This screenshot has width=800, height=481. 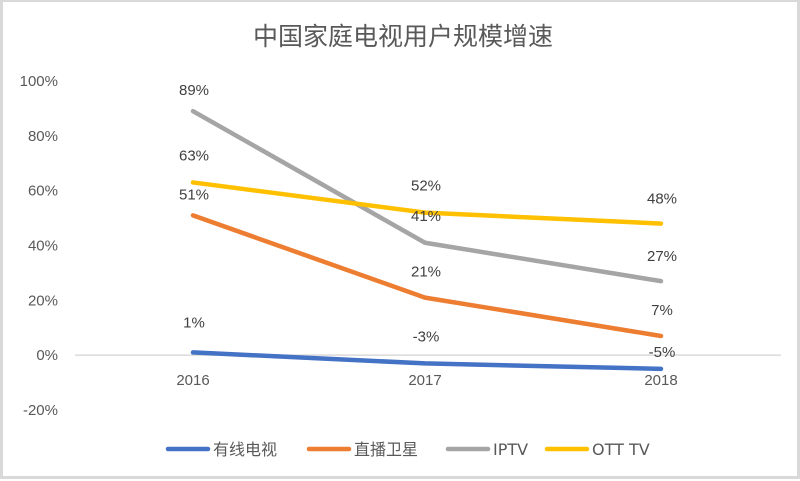 I want to click on data-label: -5%, so click(x=662, y=352).